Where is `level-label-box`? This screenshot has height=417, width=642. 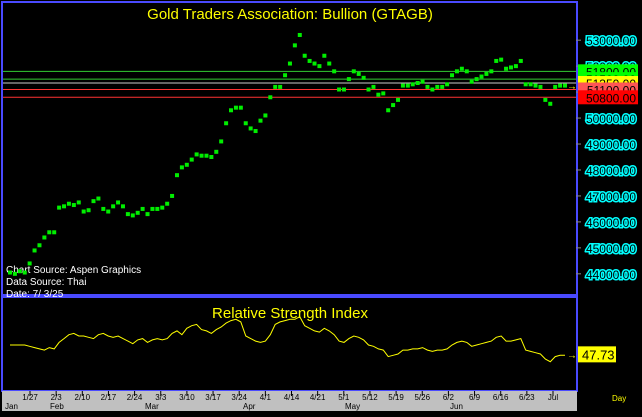 level-label-box is located at coordinates (608, 97).